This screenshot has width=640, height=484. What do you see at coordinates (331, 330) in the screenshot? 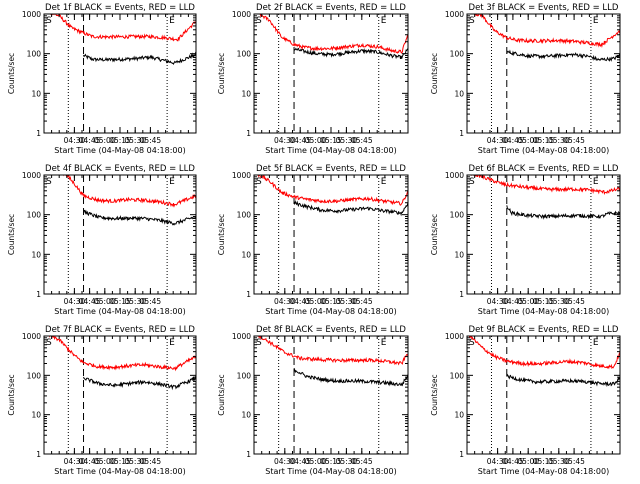
I see `panel-title: Det 8f BLACK = Events, RED = LLD` at bounding box center [331, 330].